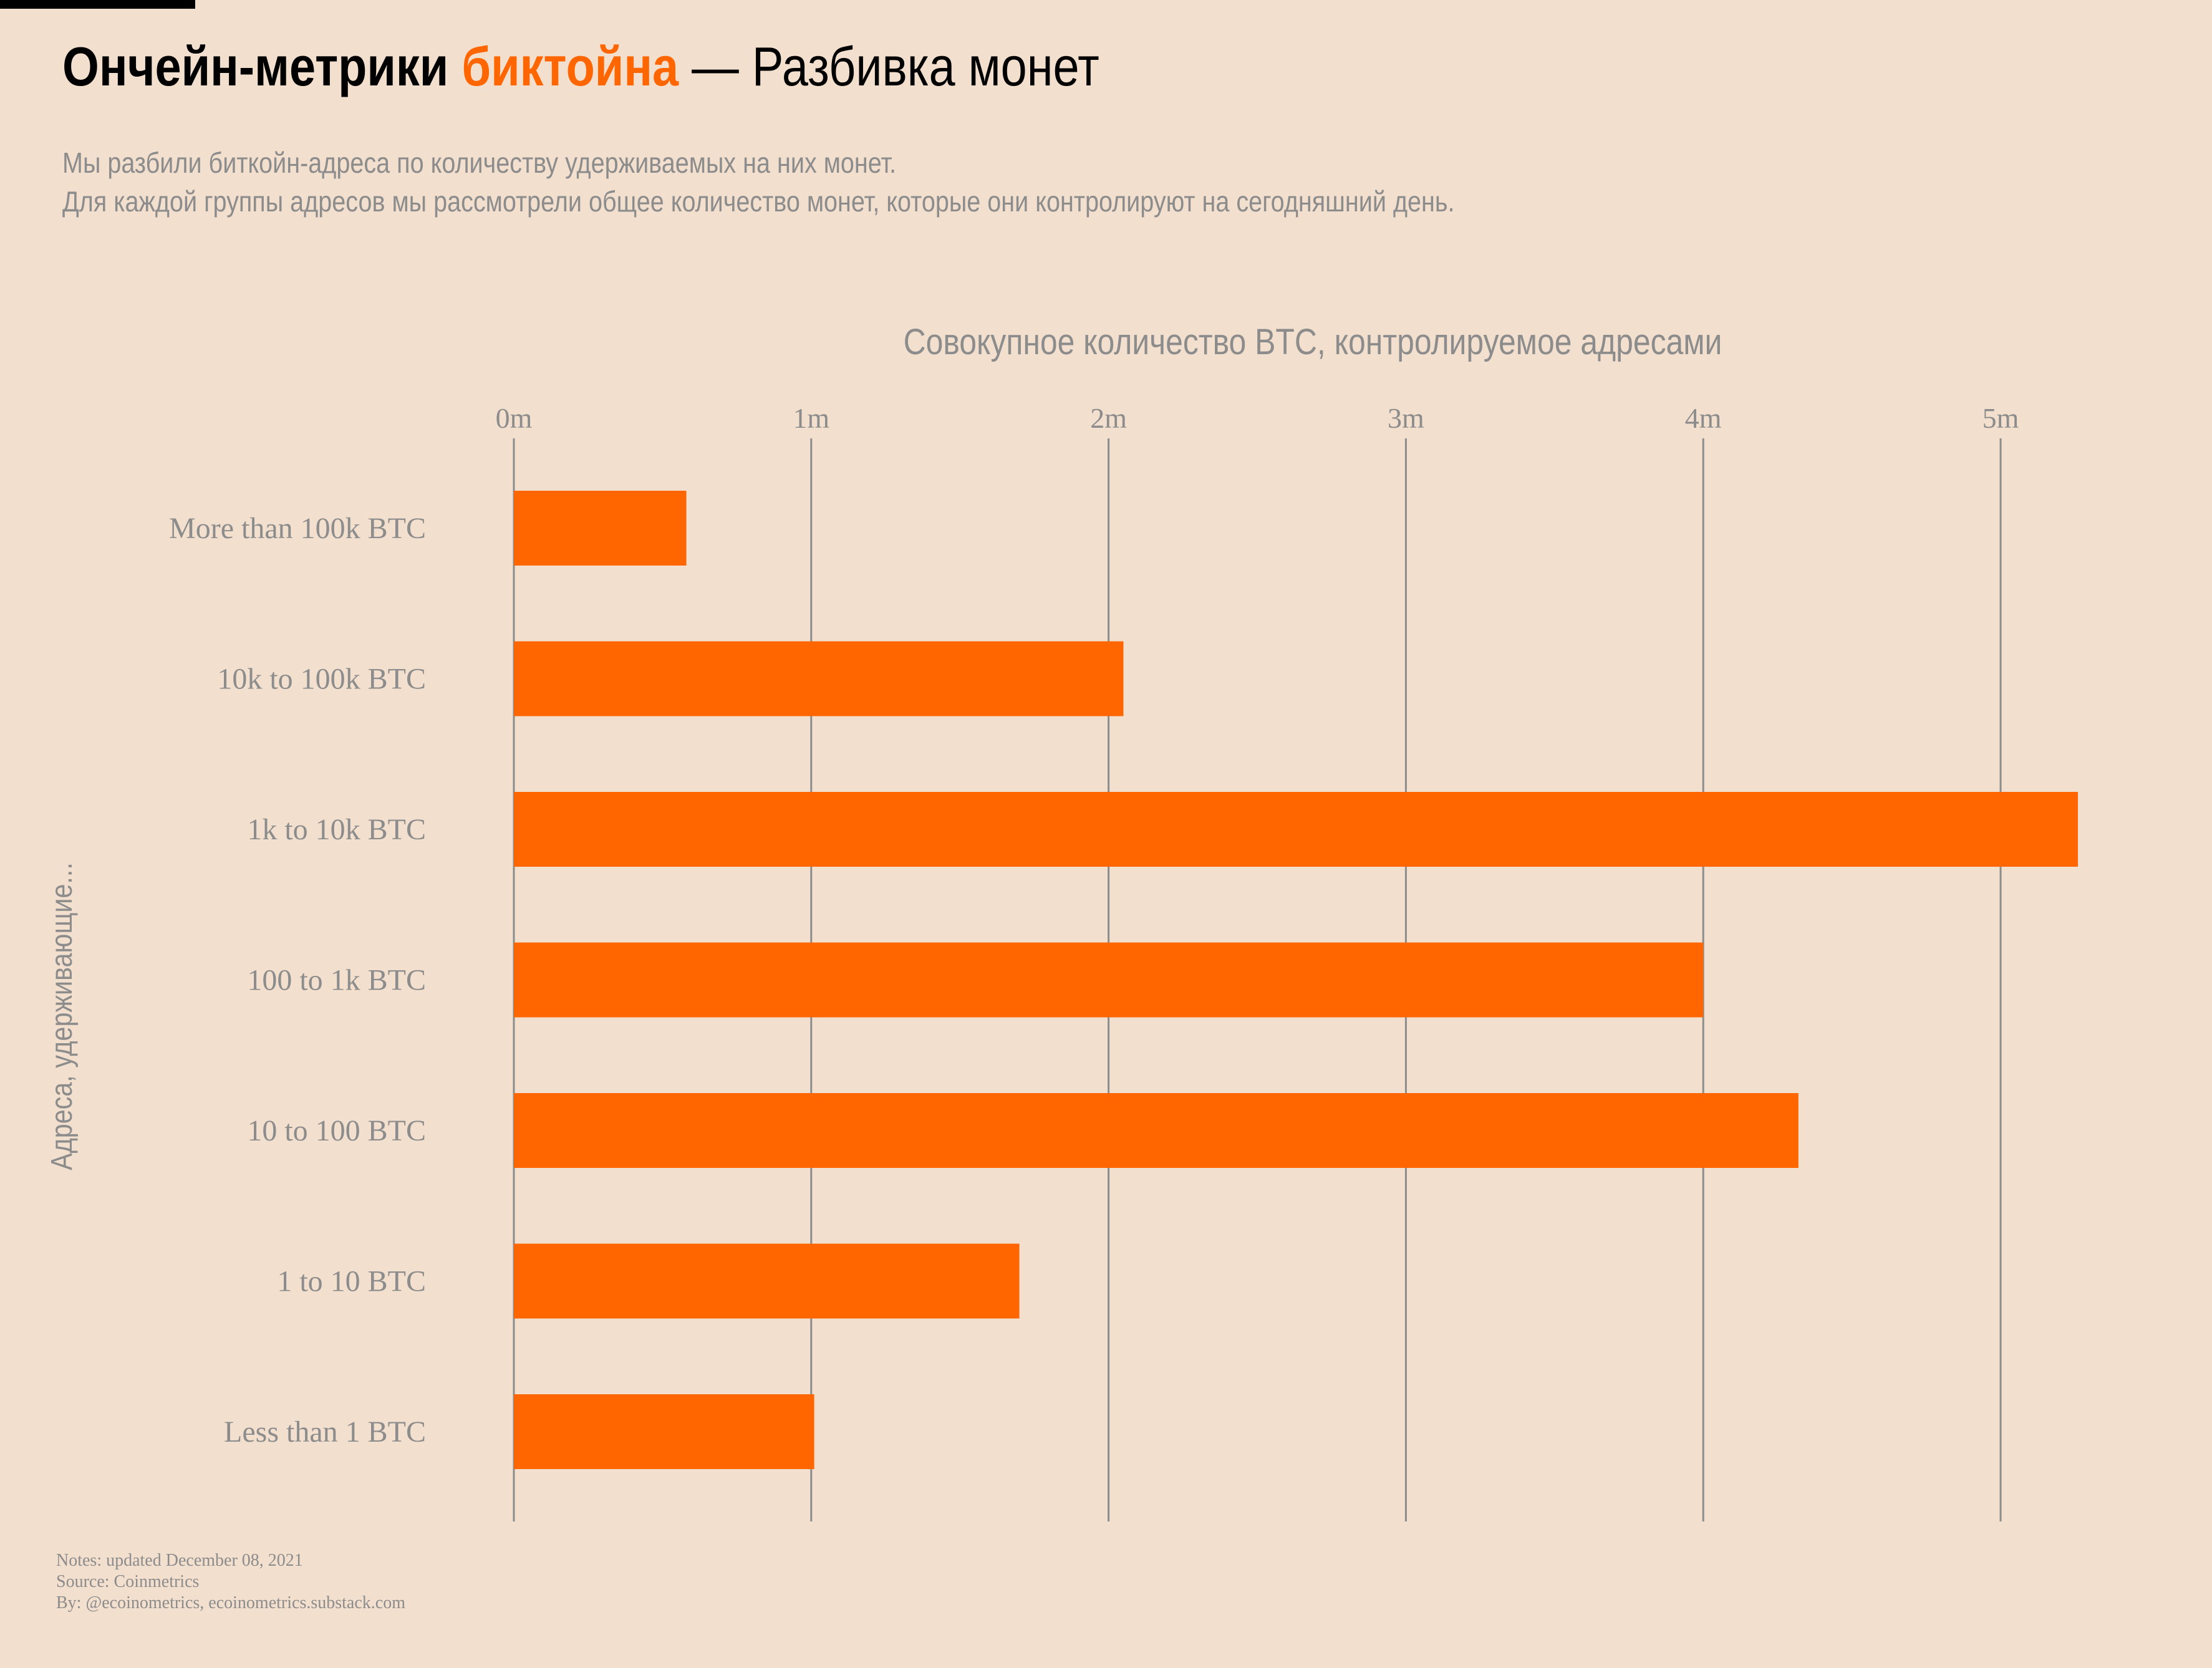  I want to click on x-tick-label-0m: 0m, so click(514, 418).